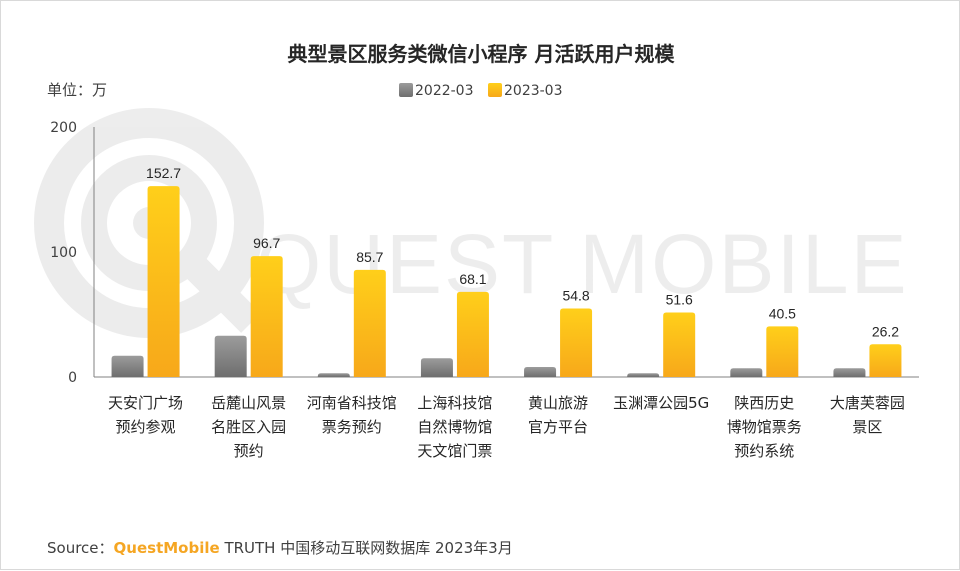  Describe the element at coordinates (558, 427) in the screenshot. I see `x-tick-label-line: 官方平台` at that location.